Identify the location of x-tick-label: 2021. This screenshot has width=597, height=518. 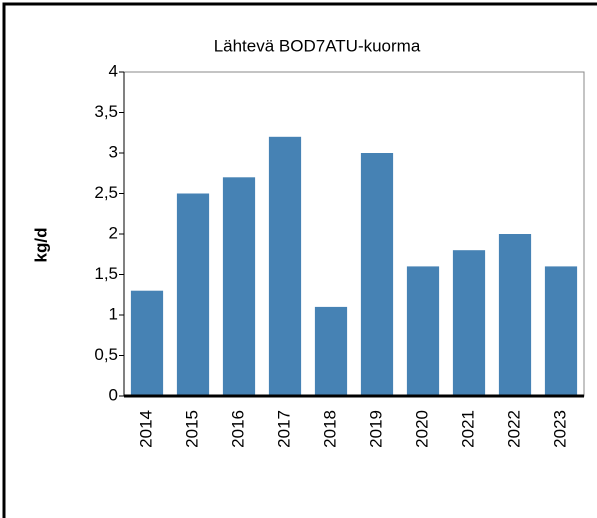
(467, 429).